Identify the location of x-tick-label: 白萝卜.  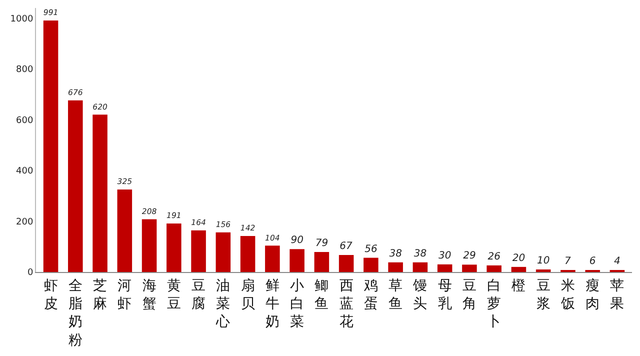
(494, 304).